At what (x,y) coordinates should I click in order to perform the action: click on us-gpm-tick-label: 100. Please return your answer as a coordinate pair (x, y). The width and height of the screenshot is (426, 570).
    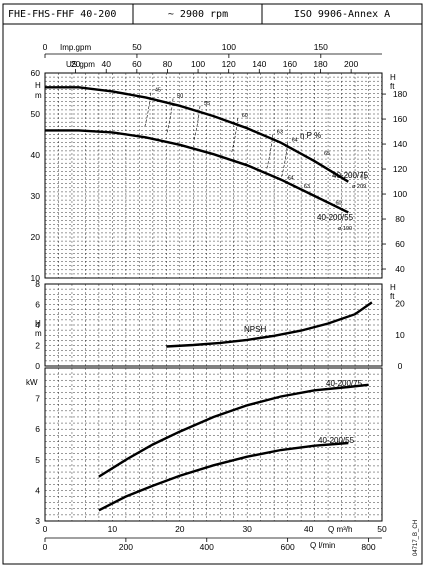
    Looking at the image, I should click on (198, 64).